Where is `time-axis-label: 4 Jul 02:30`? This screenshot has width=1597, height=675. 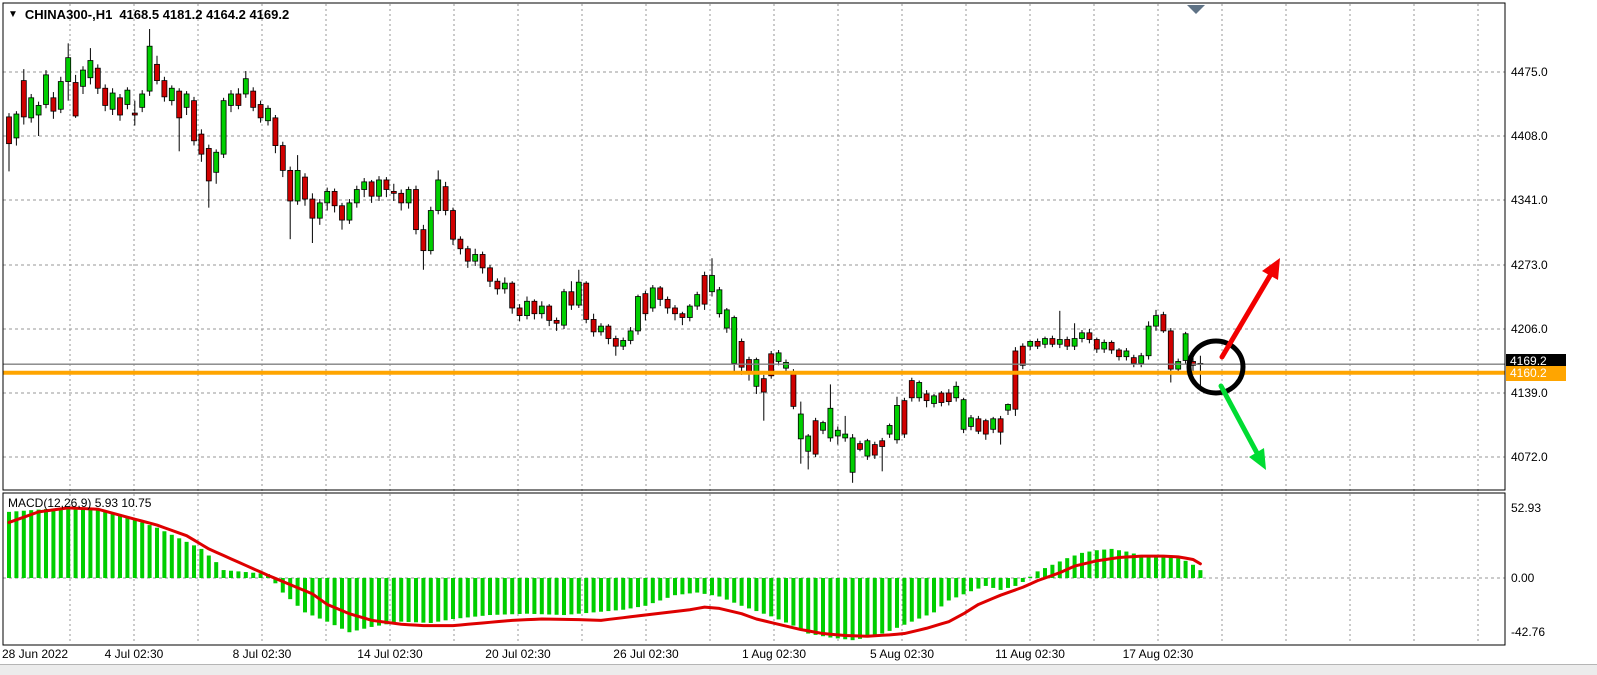
time-axis-label: 4 Jul 02:30 is located at coordinates (134, 654).